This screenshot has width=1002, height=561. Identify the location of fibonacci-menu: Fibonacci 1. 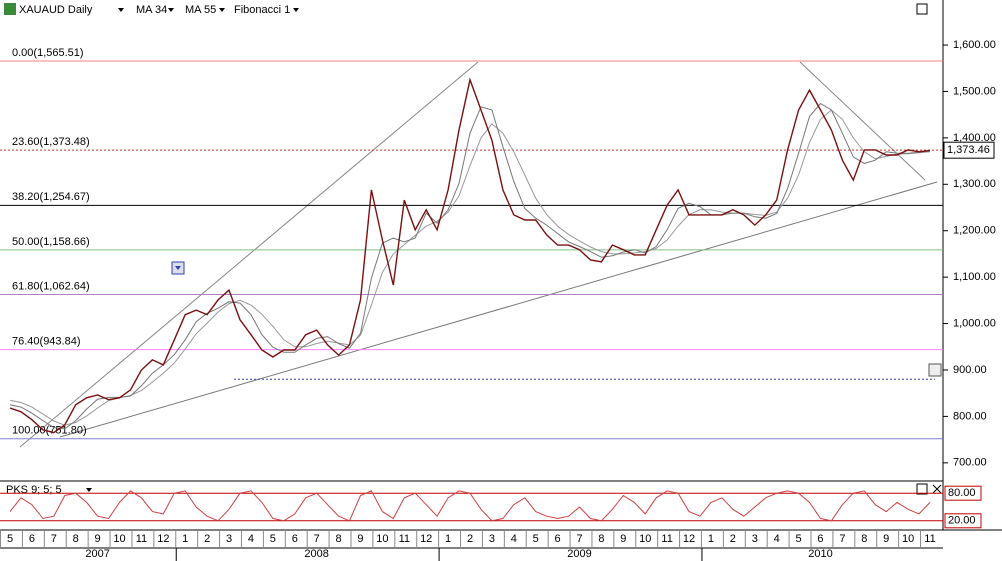
(262, 10).